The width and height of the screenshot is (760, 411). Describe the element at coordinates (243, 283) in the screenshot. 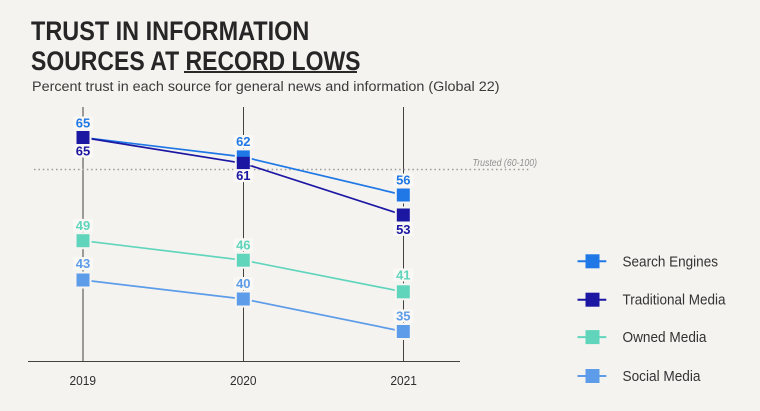

I see `svg-text: 40` at that location.